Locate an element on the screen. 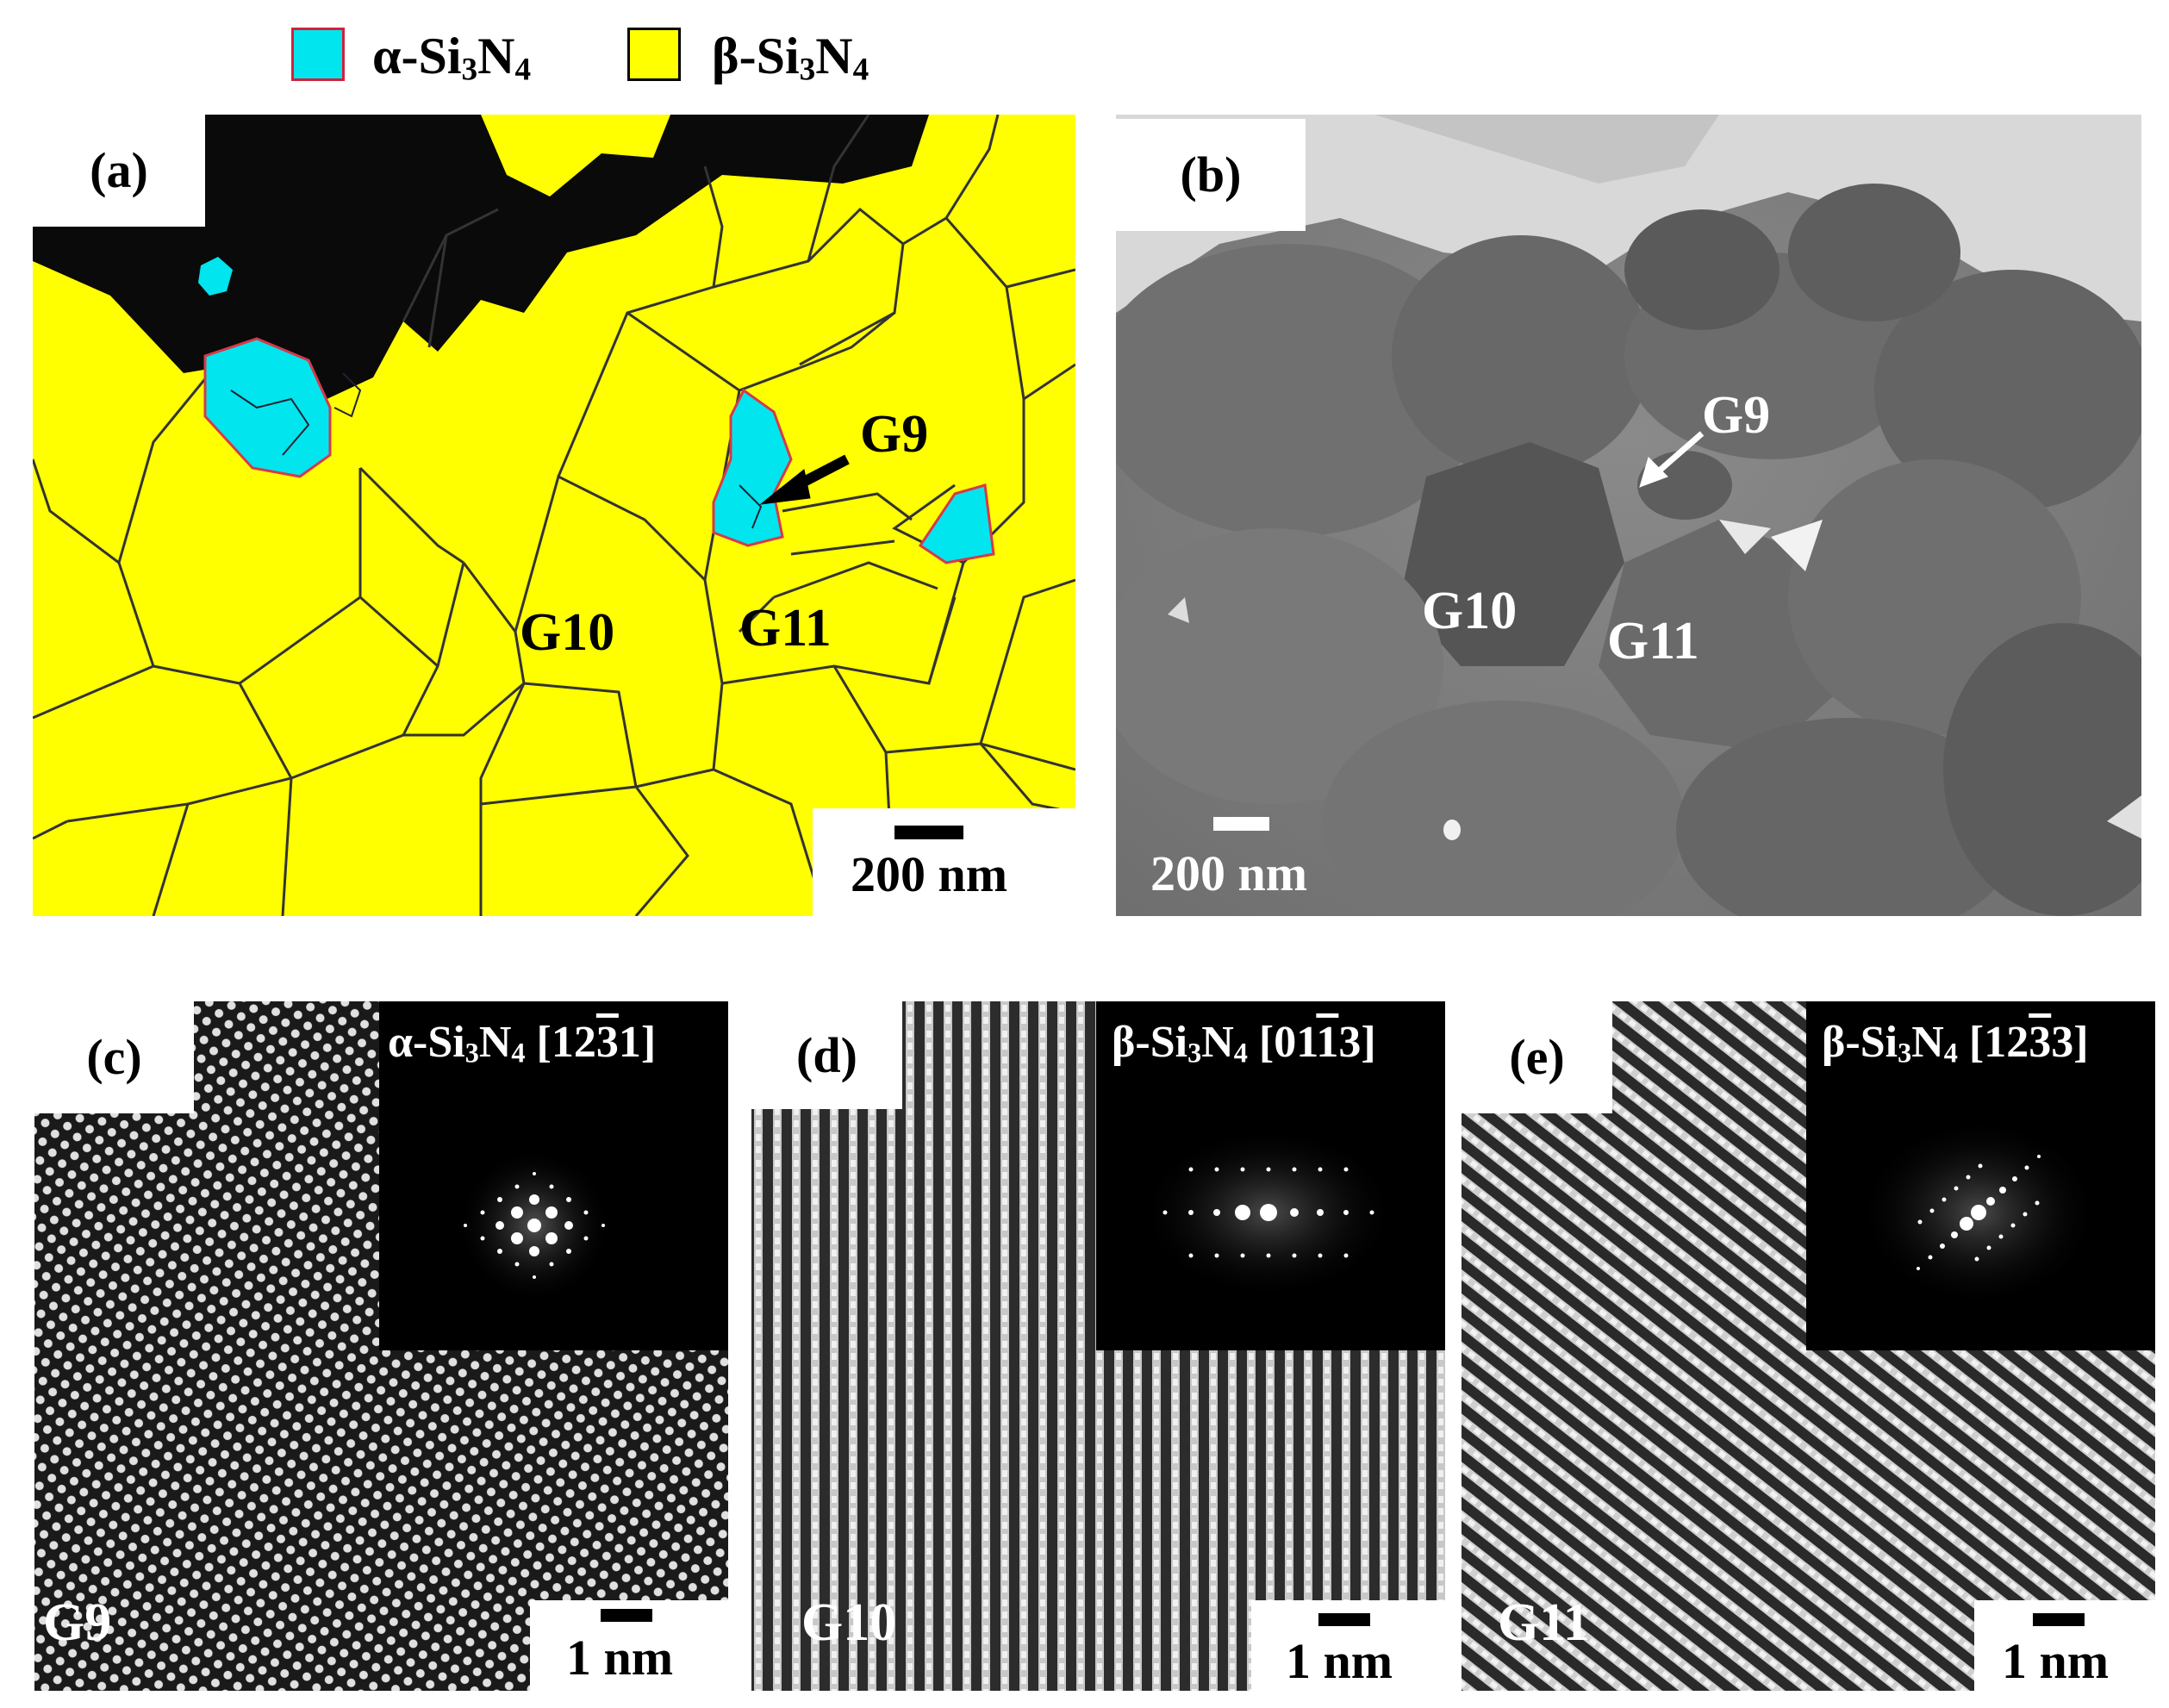  panel-d-grain-label: G10 is located at coordinates (849, 1623).